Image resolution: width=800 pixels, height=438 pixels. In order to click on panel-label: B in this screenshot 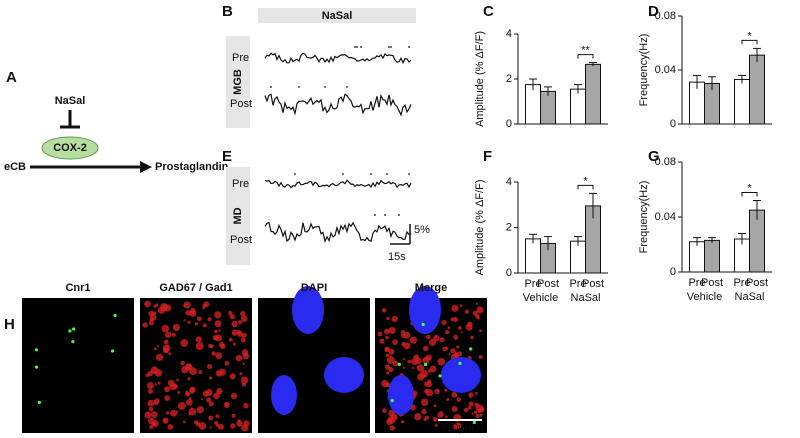, I will do `click(227, 11)`.